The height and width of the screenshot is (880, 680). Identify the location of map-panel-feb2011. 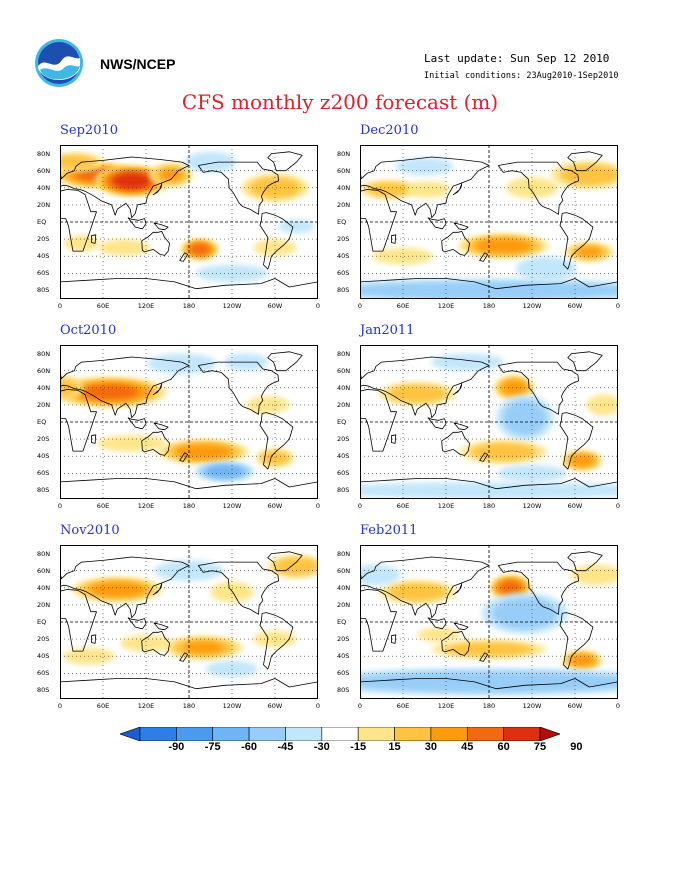
(489, 622).